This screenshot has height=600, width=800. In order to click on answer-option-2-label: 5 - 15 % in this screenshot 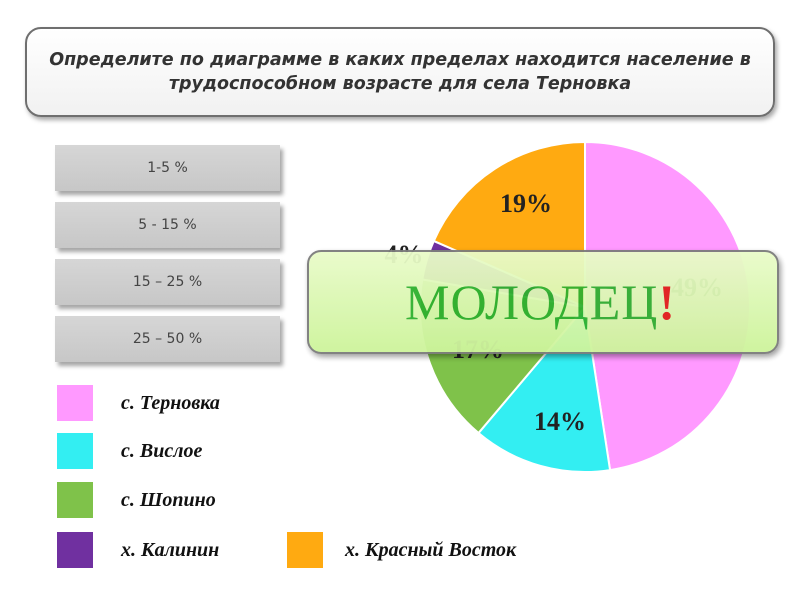, I will do `click(167, 225)`.